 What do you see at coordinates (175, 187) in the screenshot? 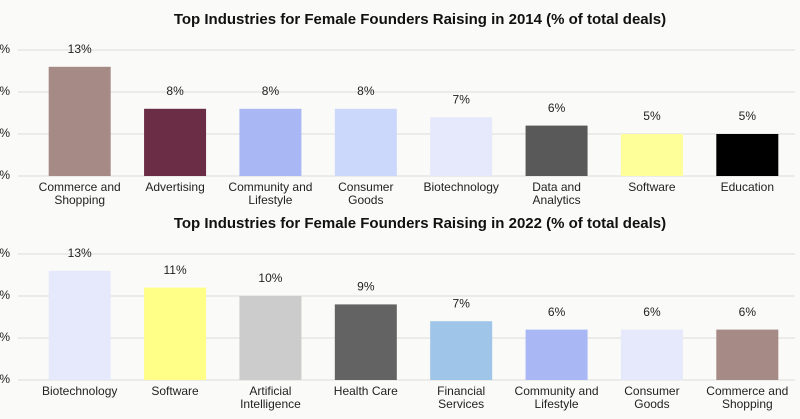
I see `x-tick-label: Advertising` at bounding box center [175, 187].